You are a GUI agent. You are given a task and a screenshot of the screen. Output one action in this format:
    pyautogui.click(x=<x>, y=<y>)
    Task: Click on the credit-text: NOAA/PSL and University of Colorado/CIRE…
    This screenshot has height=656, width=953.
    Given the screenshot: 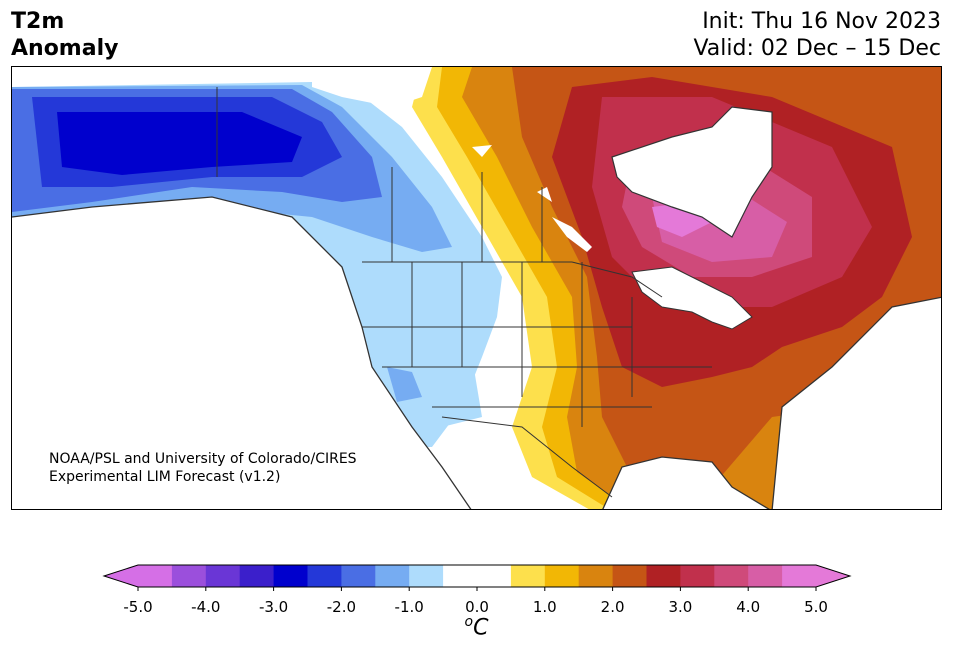 What is the action you would take?
    pyautogui.click(x=203, y=468)
    